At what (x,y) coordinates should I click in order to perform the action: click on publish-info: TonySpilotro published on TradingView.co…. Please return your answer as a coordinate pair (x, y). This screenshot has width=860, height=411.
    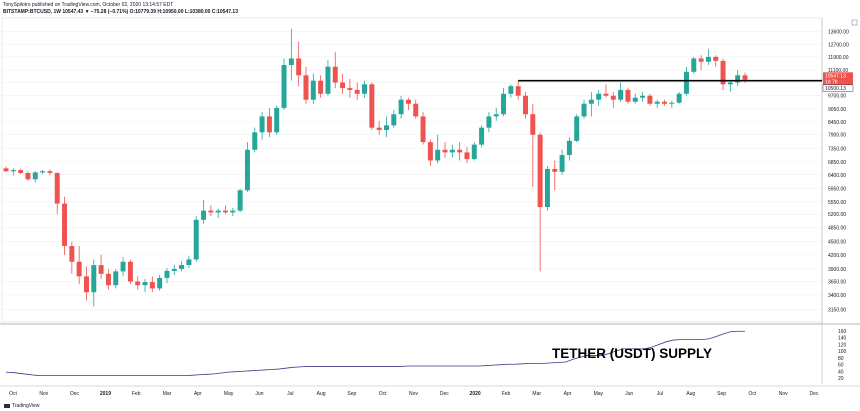
    Looking at the image, I should click on (88, 5).